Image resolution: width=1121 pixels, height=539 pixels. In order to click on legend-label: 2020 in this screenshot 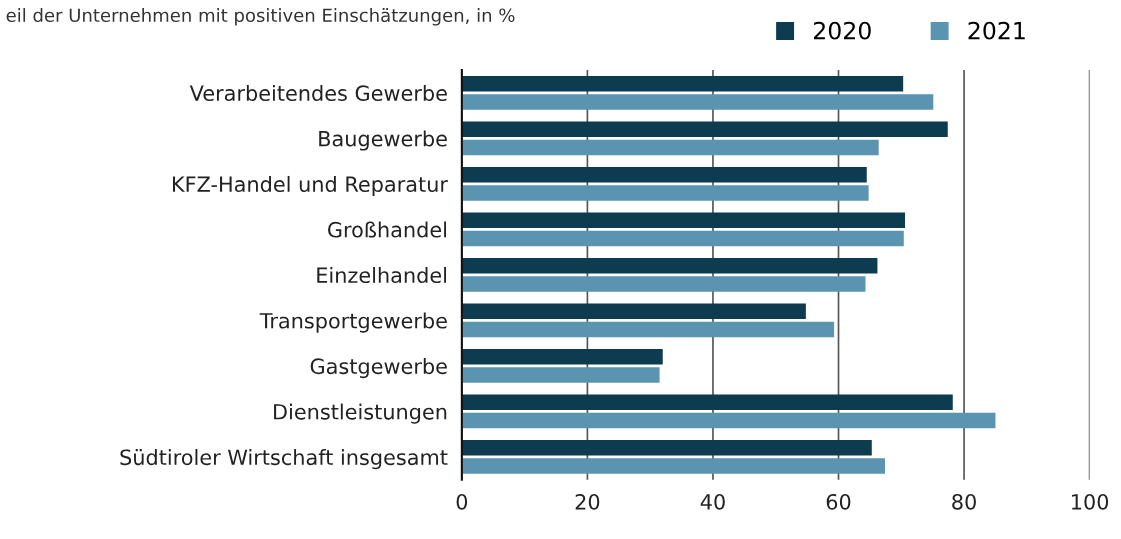, I will do `click(842, 30)`.